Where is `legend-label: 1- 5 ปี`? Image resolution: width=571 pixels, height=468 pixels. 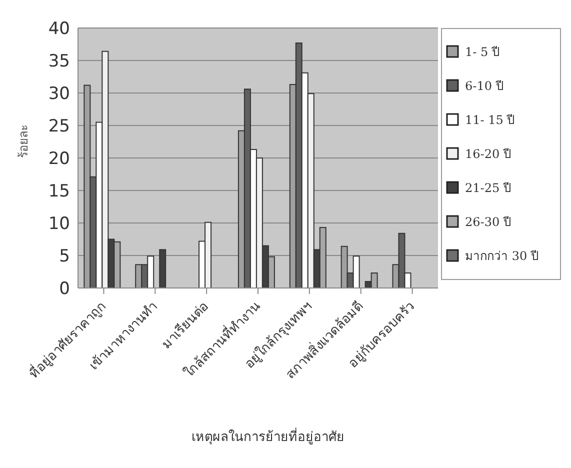 legend-label: 1- 5 ปี is located at coordinates (482, 52).